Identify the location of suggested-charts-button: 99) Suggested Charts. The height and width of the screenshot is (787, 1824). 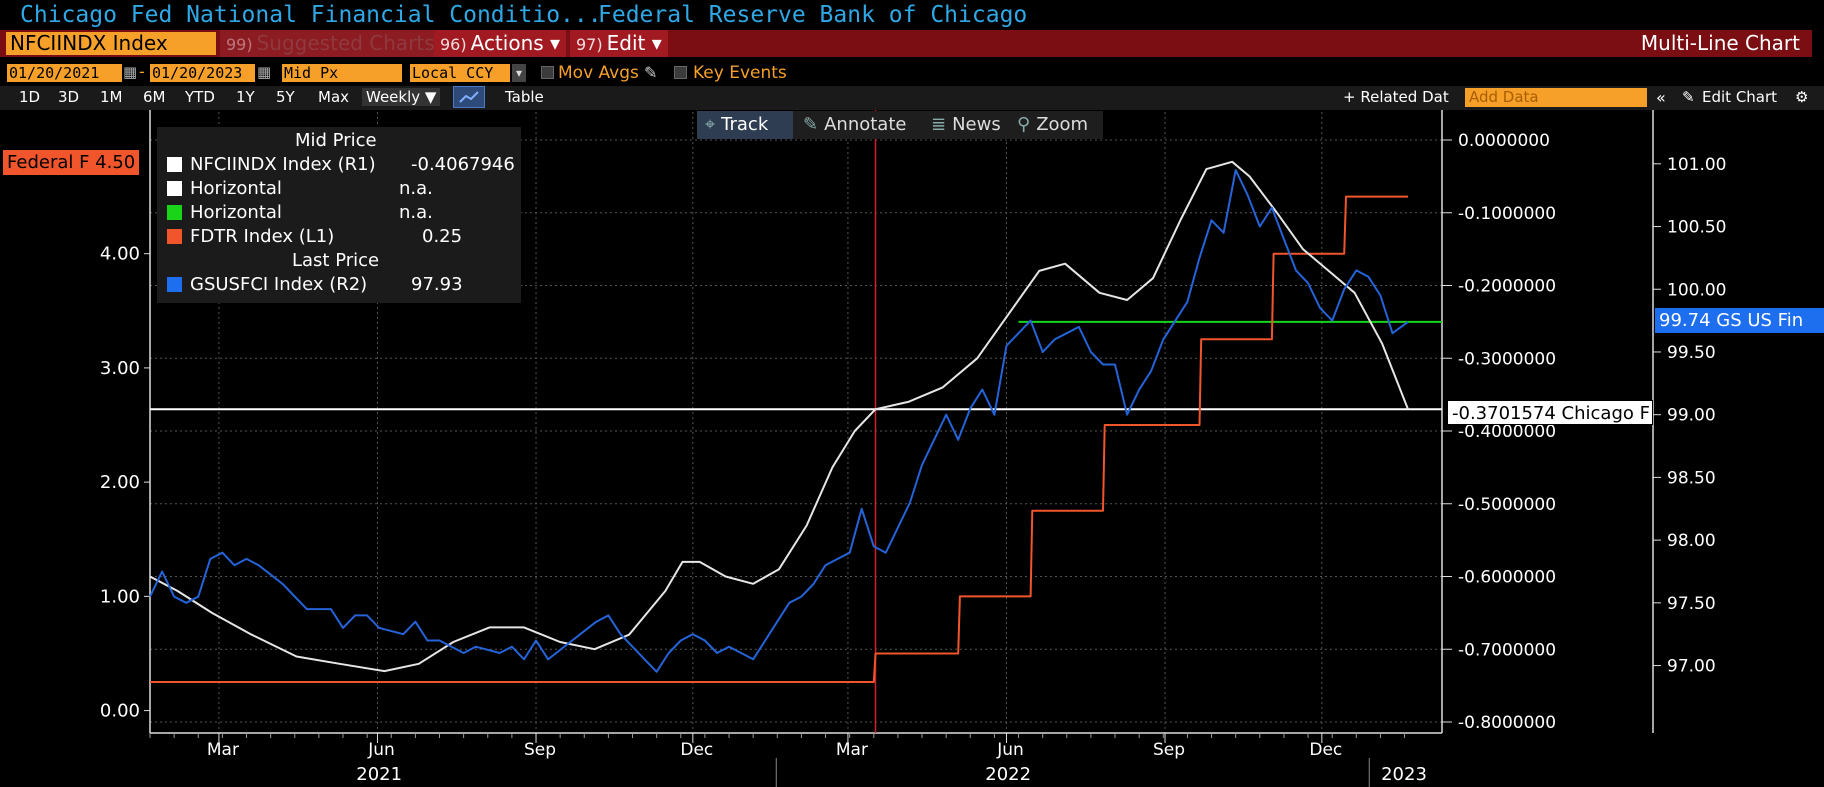
(330, 43).